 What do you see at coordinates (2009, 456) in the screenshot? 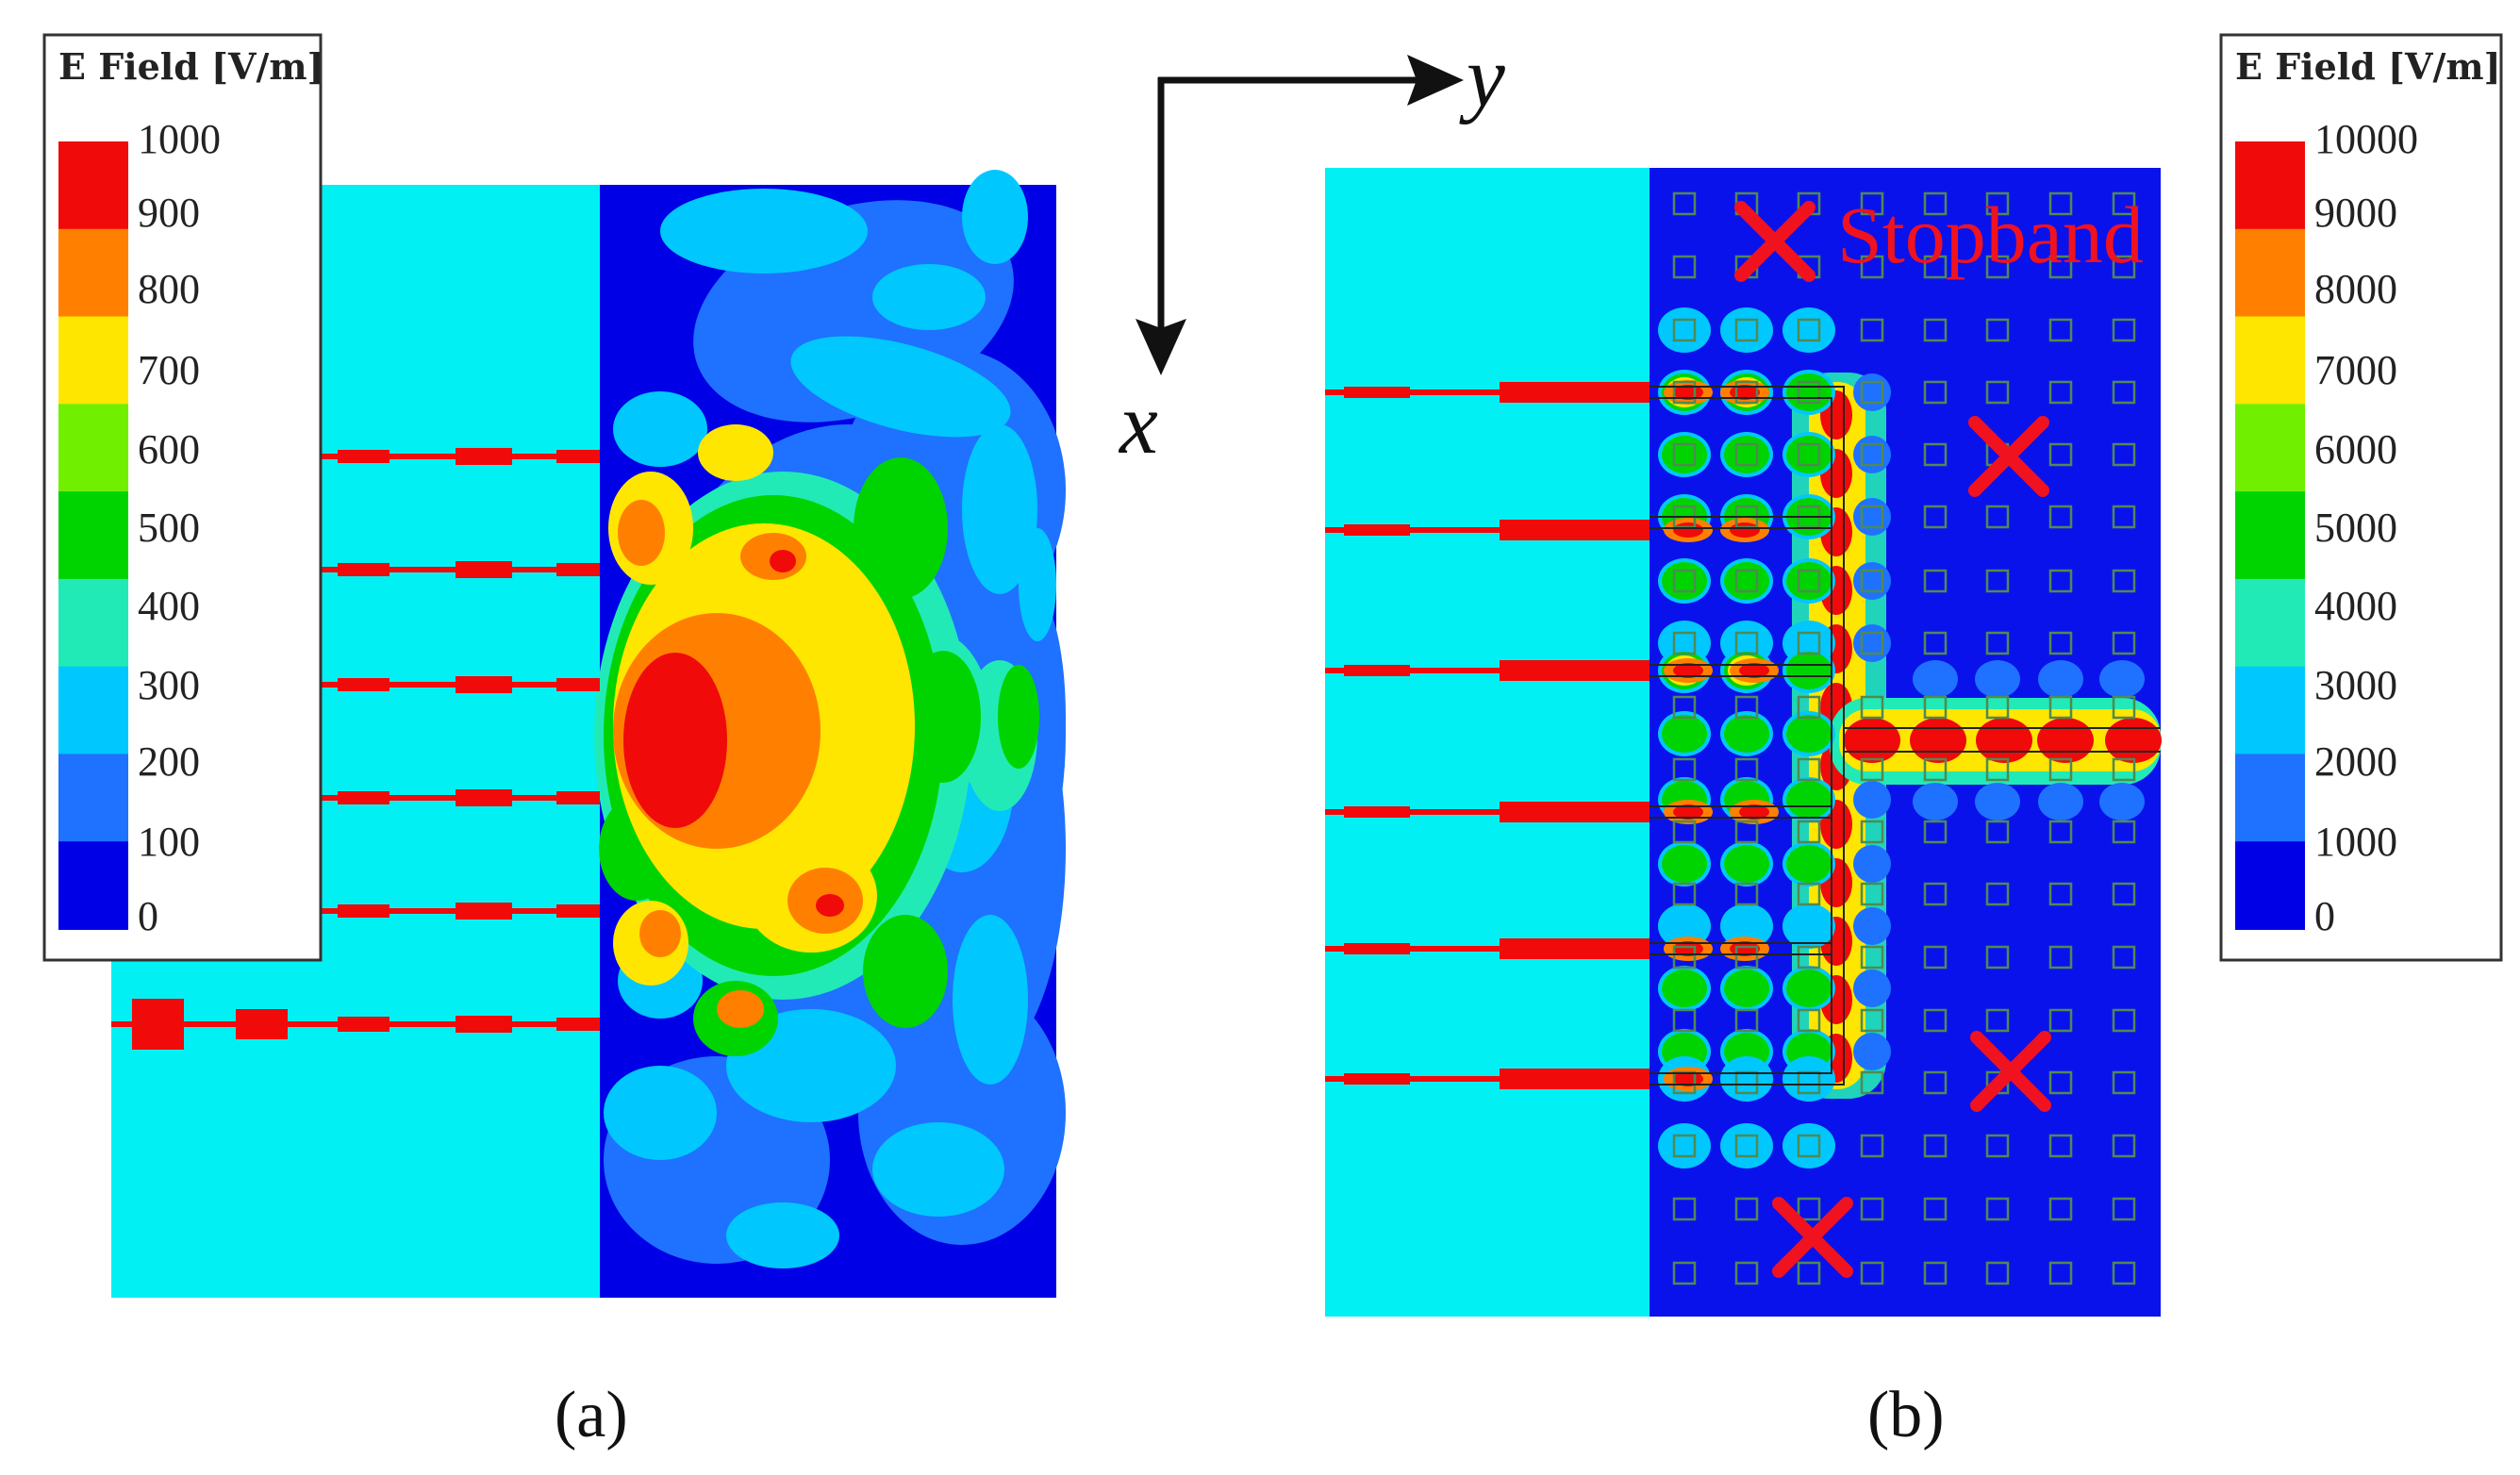
I see `stopband-cross-icon` at bounding box center [2009, 456].